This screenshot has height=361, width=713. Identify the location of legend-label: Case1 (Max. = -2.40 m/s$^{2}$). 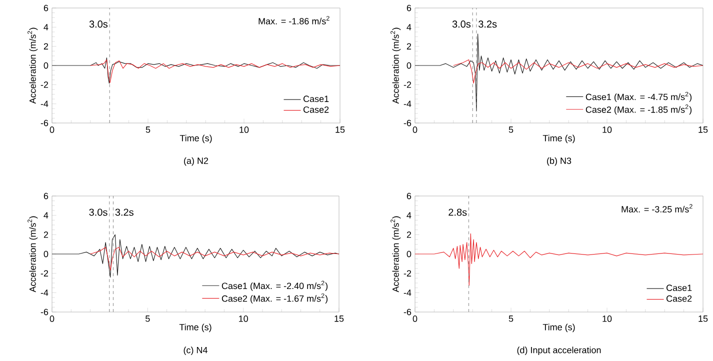
(275, 285).